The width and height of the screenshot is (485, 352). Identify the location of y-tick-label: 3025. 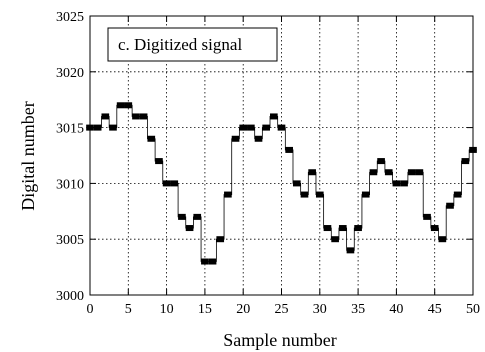
(70, 17).